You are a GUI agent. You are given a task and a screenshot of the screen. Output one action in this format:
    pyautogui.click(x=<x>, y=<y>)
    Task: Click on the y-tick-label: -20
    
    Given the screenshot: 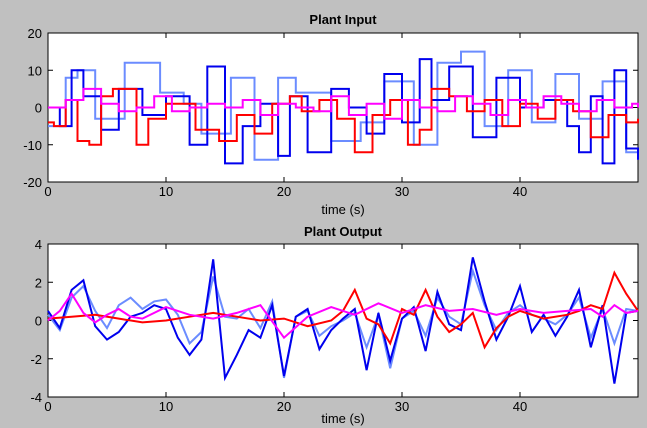 What is the action you would take?
    pyautogui.click(x=32, y=182)
    